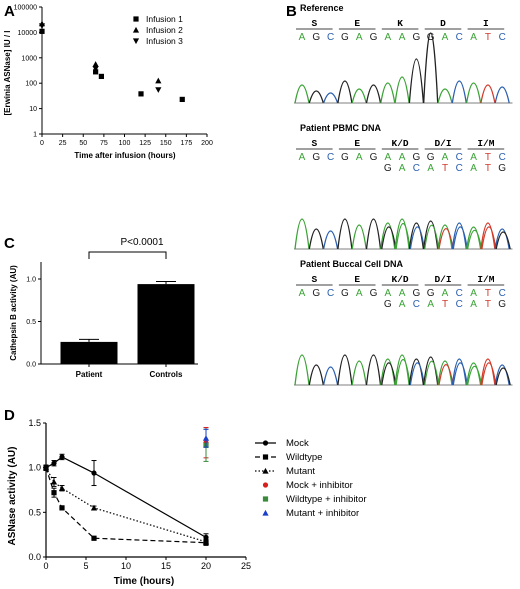  I want to click on legend-label: Mock, so click(297, 443).